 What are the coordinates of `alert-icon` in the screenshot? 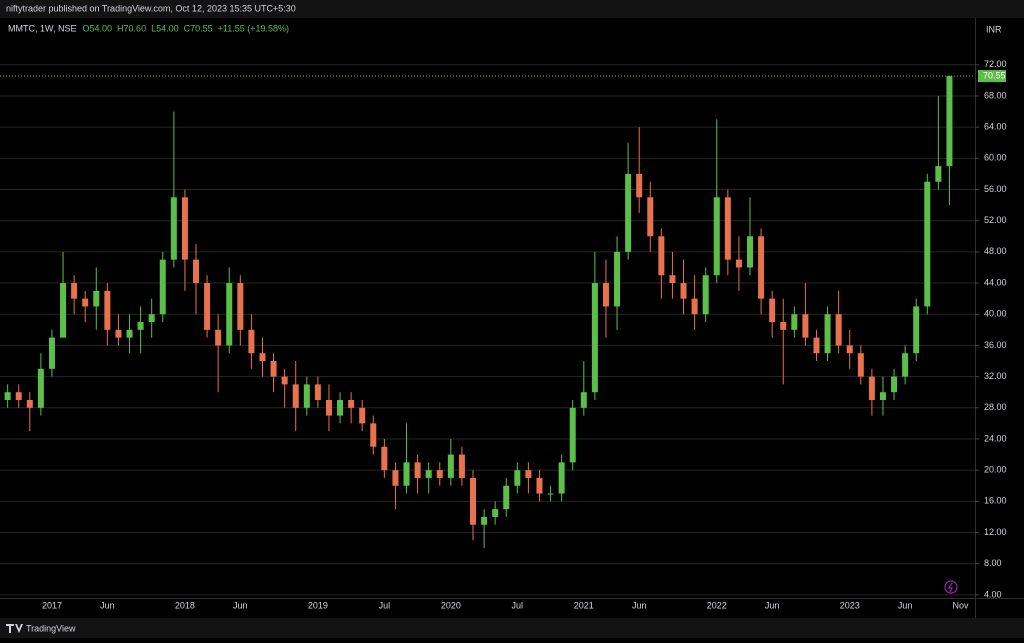 It's located at (951, 587).